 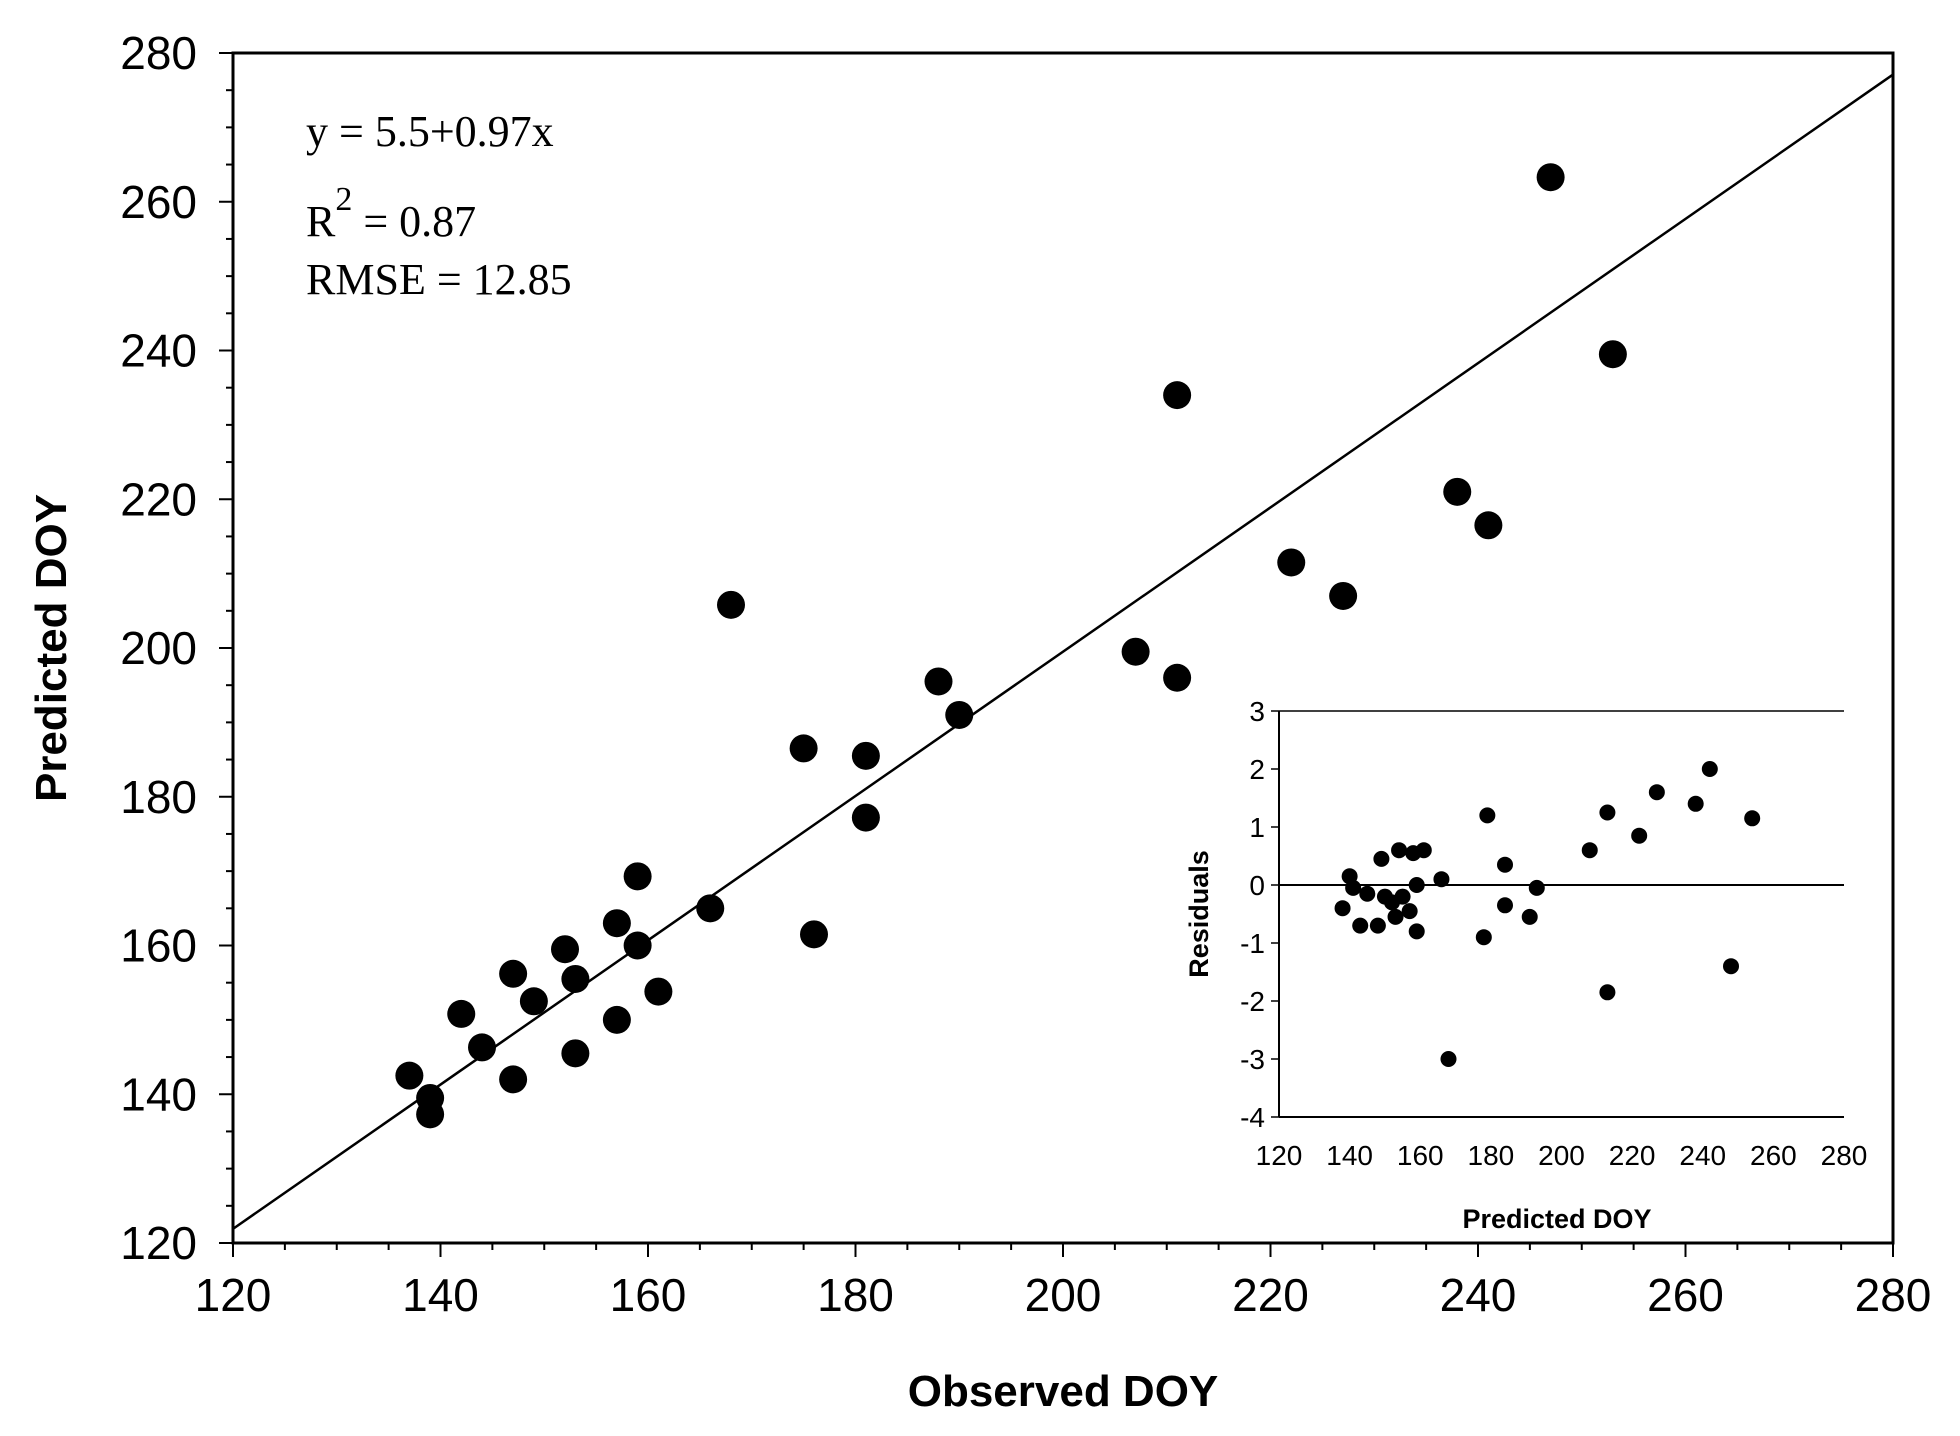 What do you see at coordinates (1773, 1155) in the screenshot?
I see `inset-x-tick-label: 260` at bounding box center [1773, 1155].